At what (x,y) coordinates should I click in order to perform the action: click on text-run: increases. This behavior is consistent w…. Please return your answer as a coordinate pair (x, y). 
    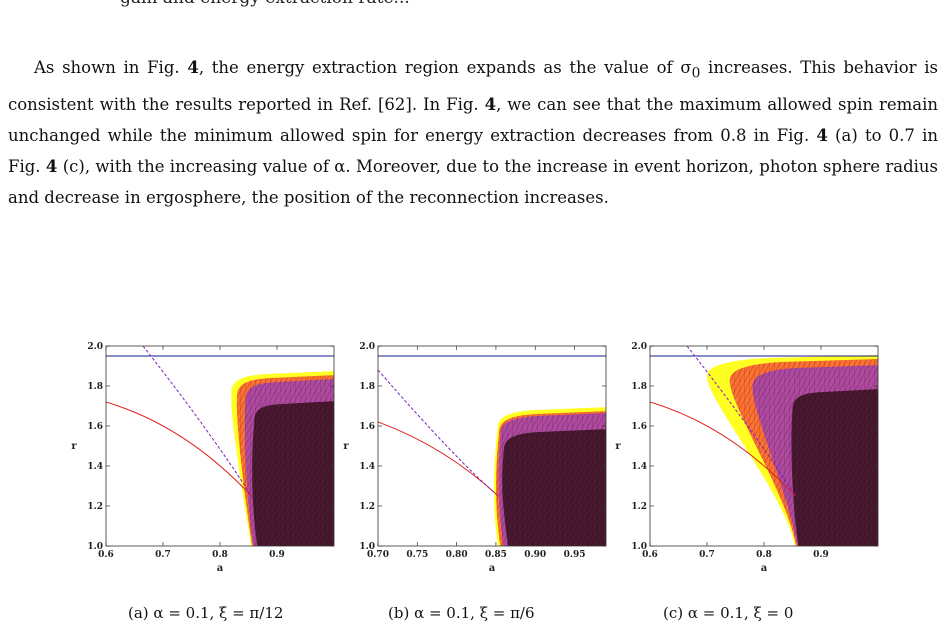
    Looking at the image, I should click on (473, 86).